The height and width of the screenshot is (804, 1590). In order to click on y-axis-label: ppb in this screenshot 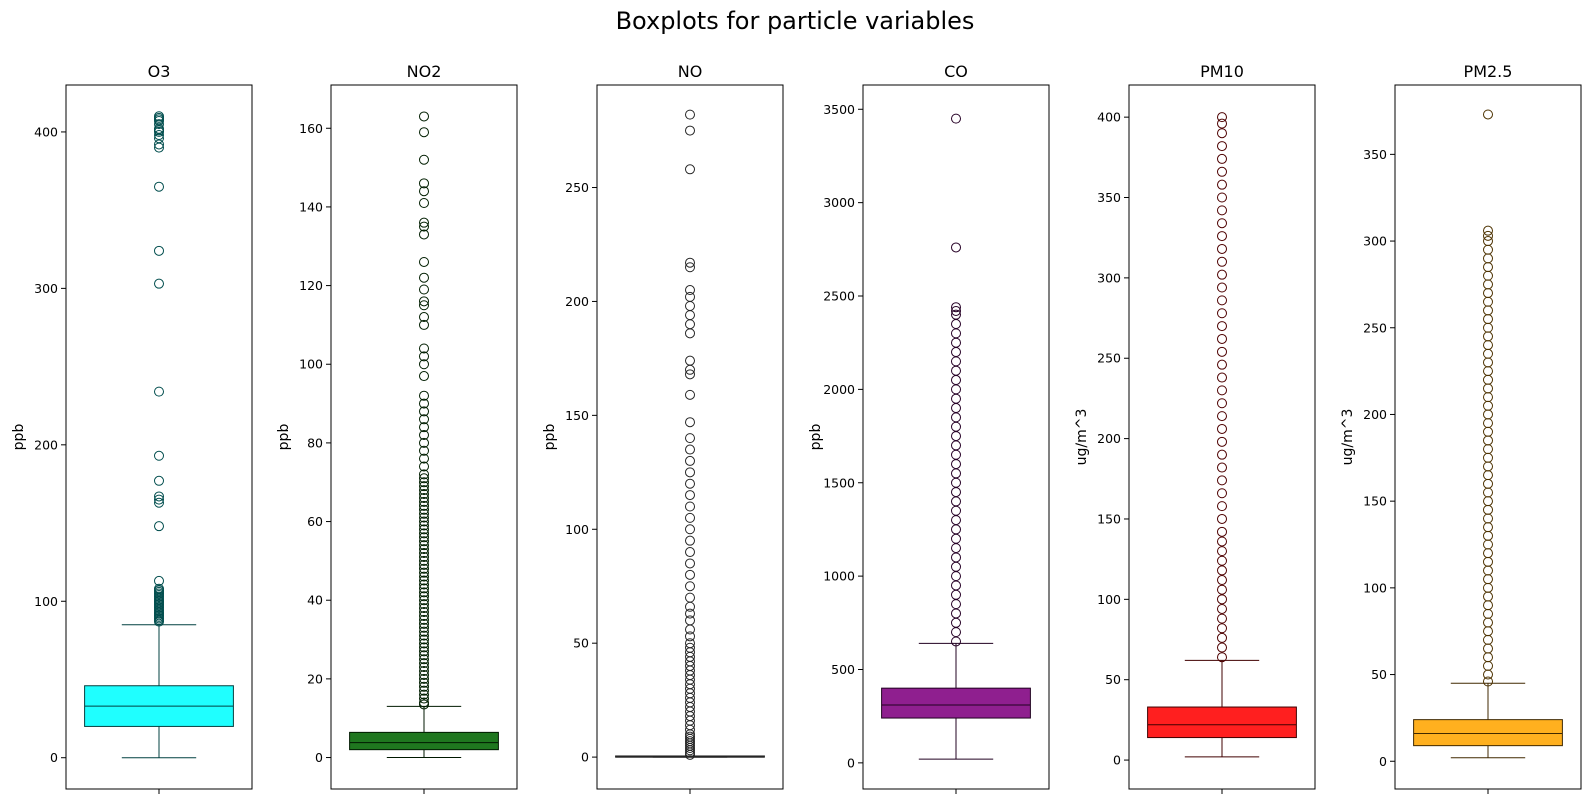, I will do `click(550, 437)`.